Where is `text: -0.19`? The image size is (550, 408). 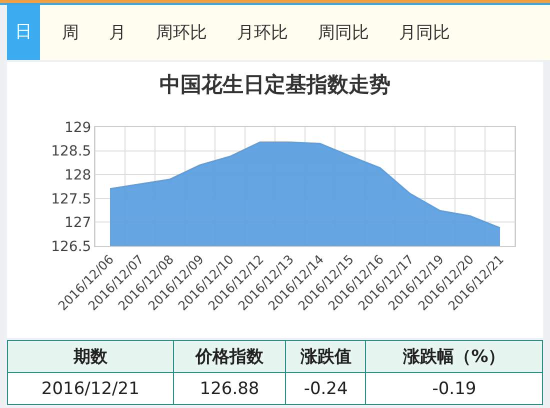 text: -0.19 is located at coordinates (454, 388).